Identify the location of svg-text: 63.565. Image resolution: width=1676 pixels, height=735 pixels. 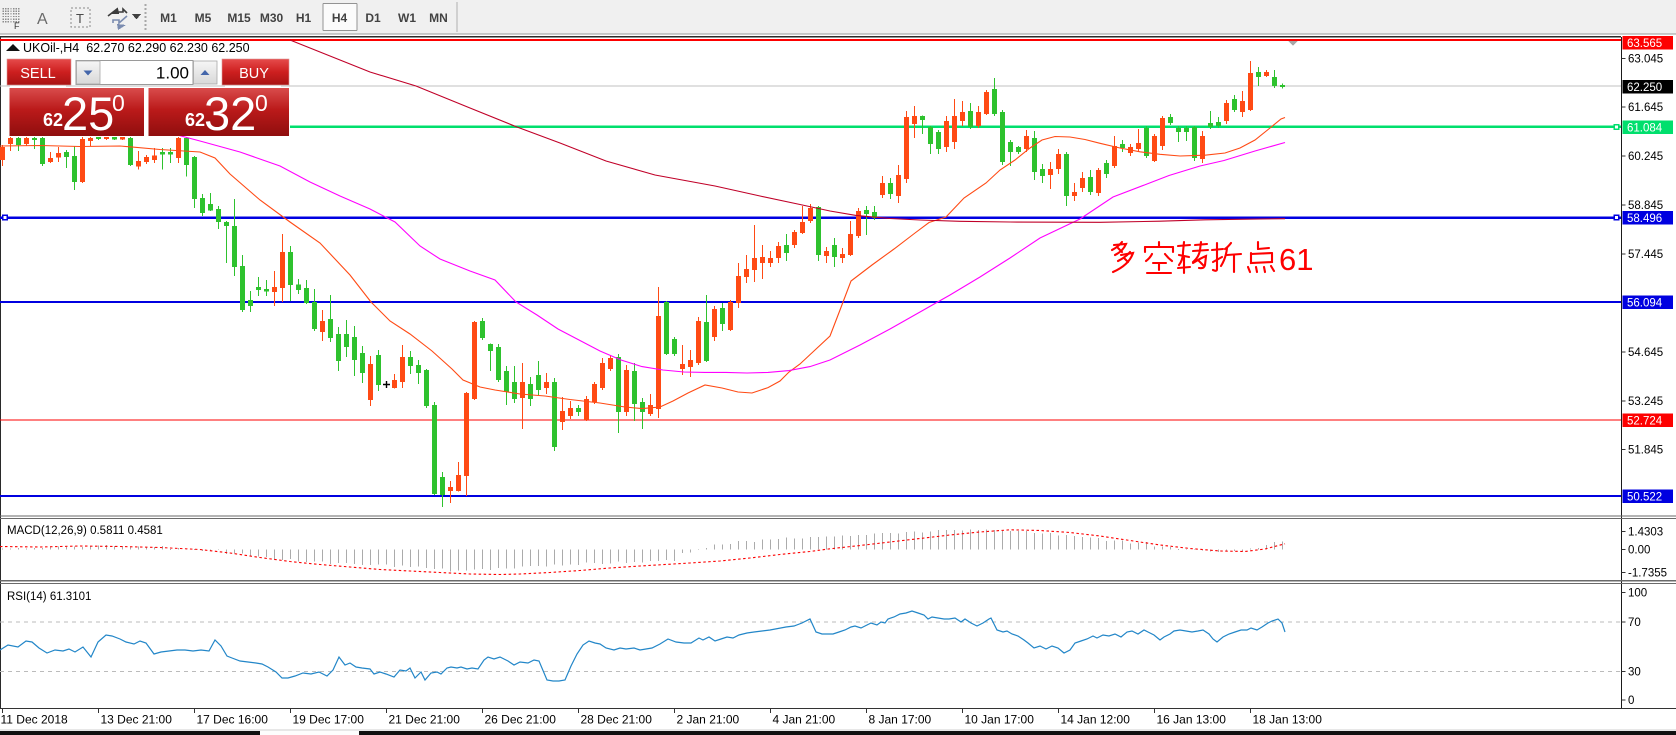
(1644, 44).